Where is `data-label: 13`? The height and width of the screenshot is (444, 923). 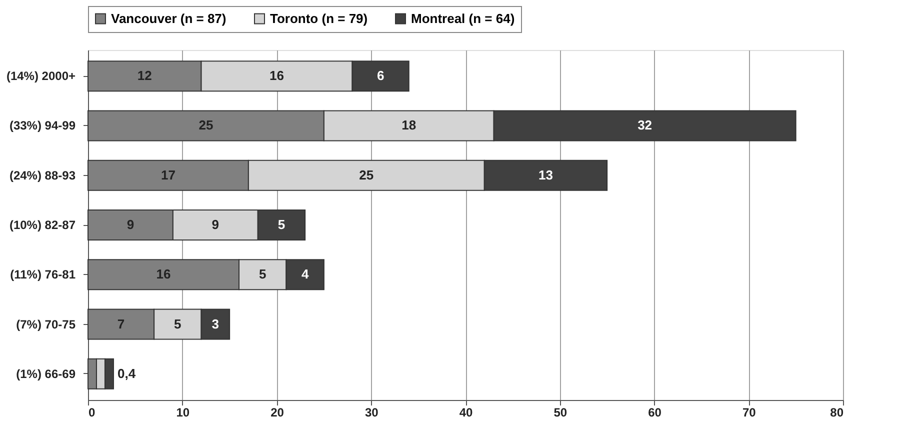 data-label: 13 is located at coordinates (545, 174).